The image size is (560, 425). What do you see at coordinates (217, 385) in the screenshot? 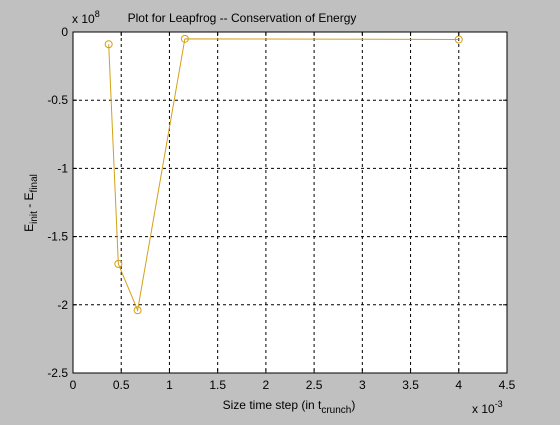
I see `x-tick-label: 1.5` at bounding box center [217, 385].